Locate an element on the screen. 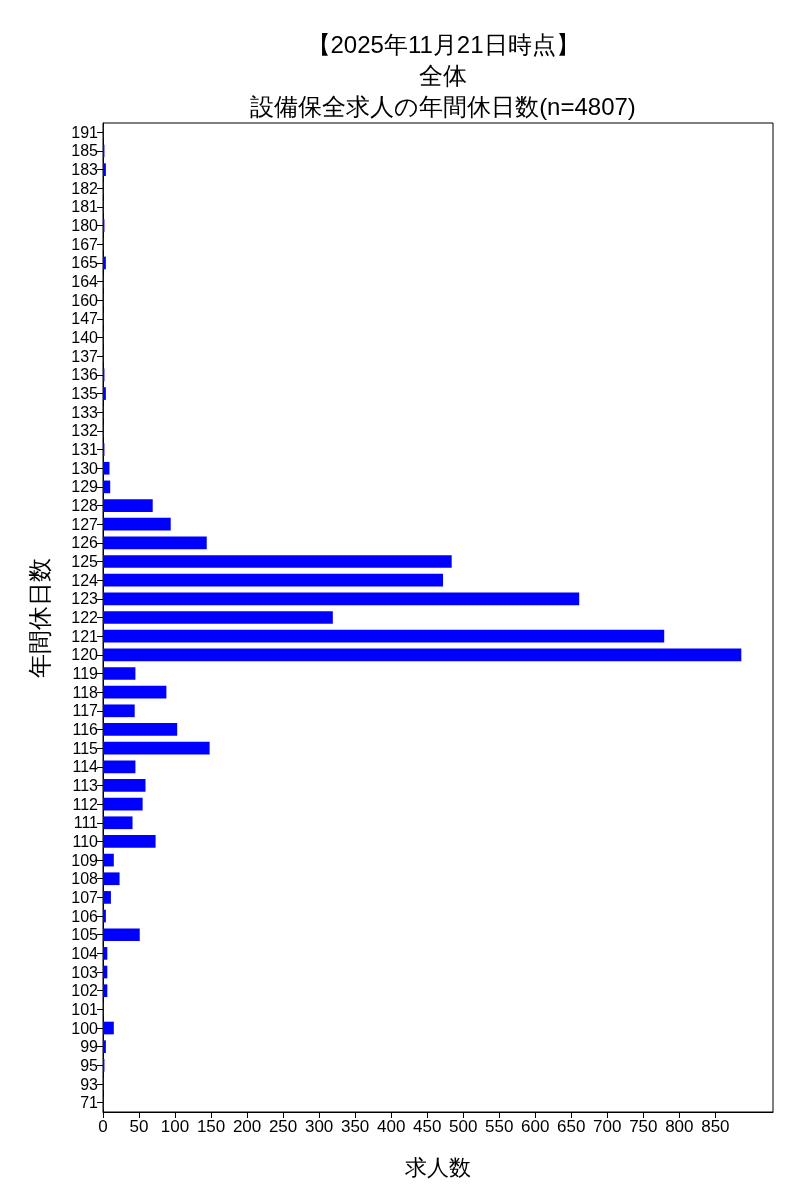  y-tick-label: 113 is located at coordinates (85, 785).